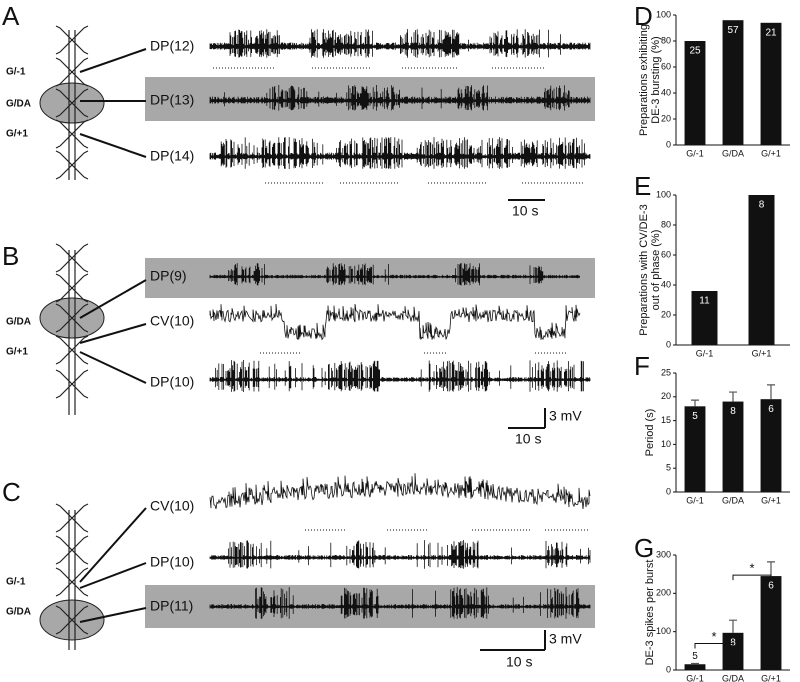 The height and width of the screenshot is (682, 800). What do you see at coordinates (171, 606) in the screenshot?
I see `trace-label: DP(11)` at bounding box center [171, 606].